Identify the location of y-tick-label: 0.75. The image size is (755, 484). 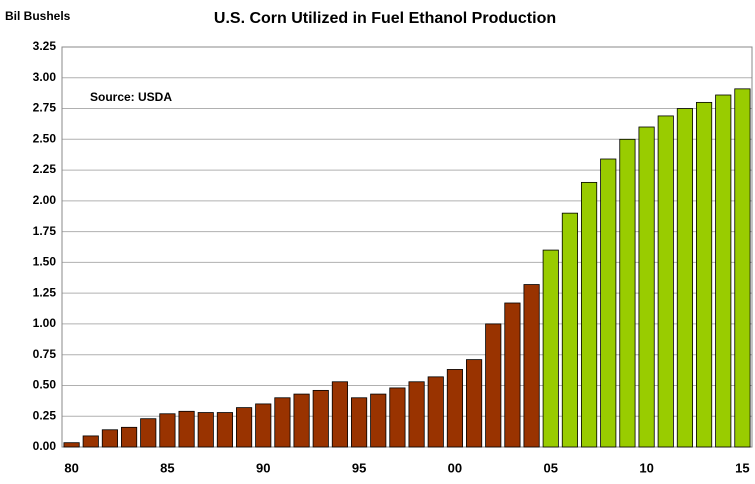
(45, 354).